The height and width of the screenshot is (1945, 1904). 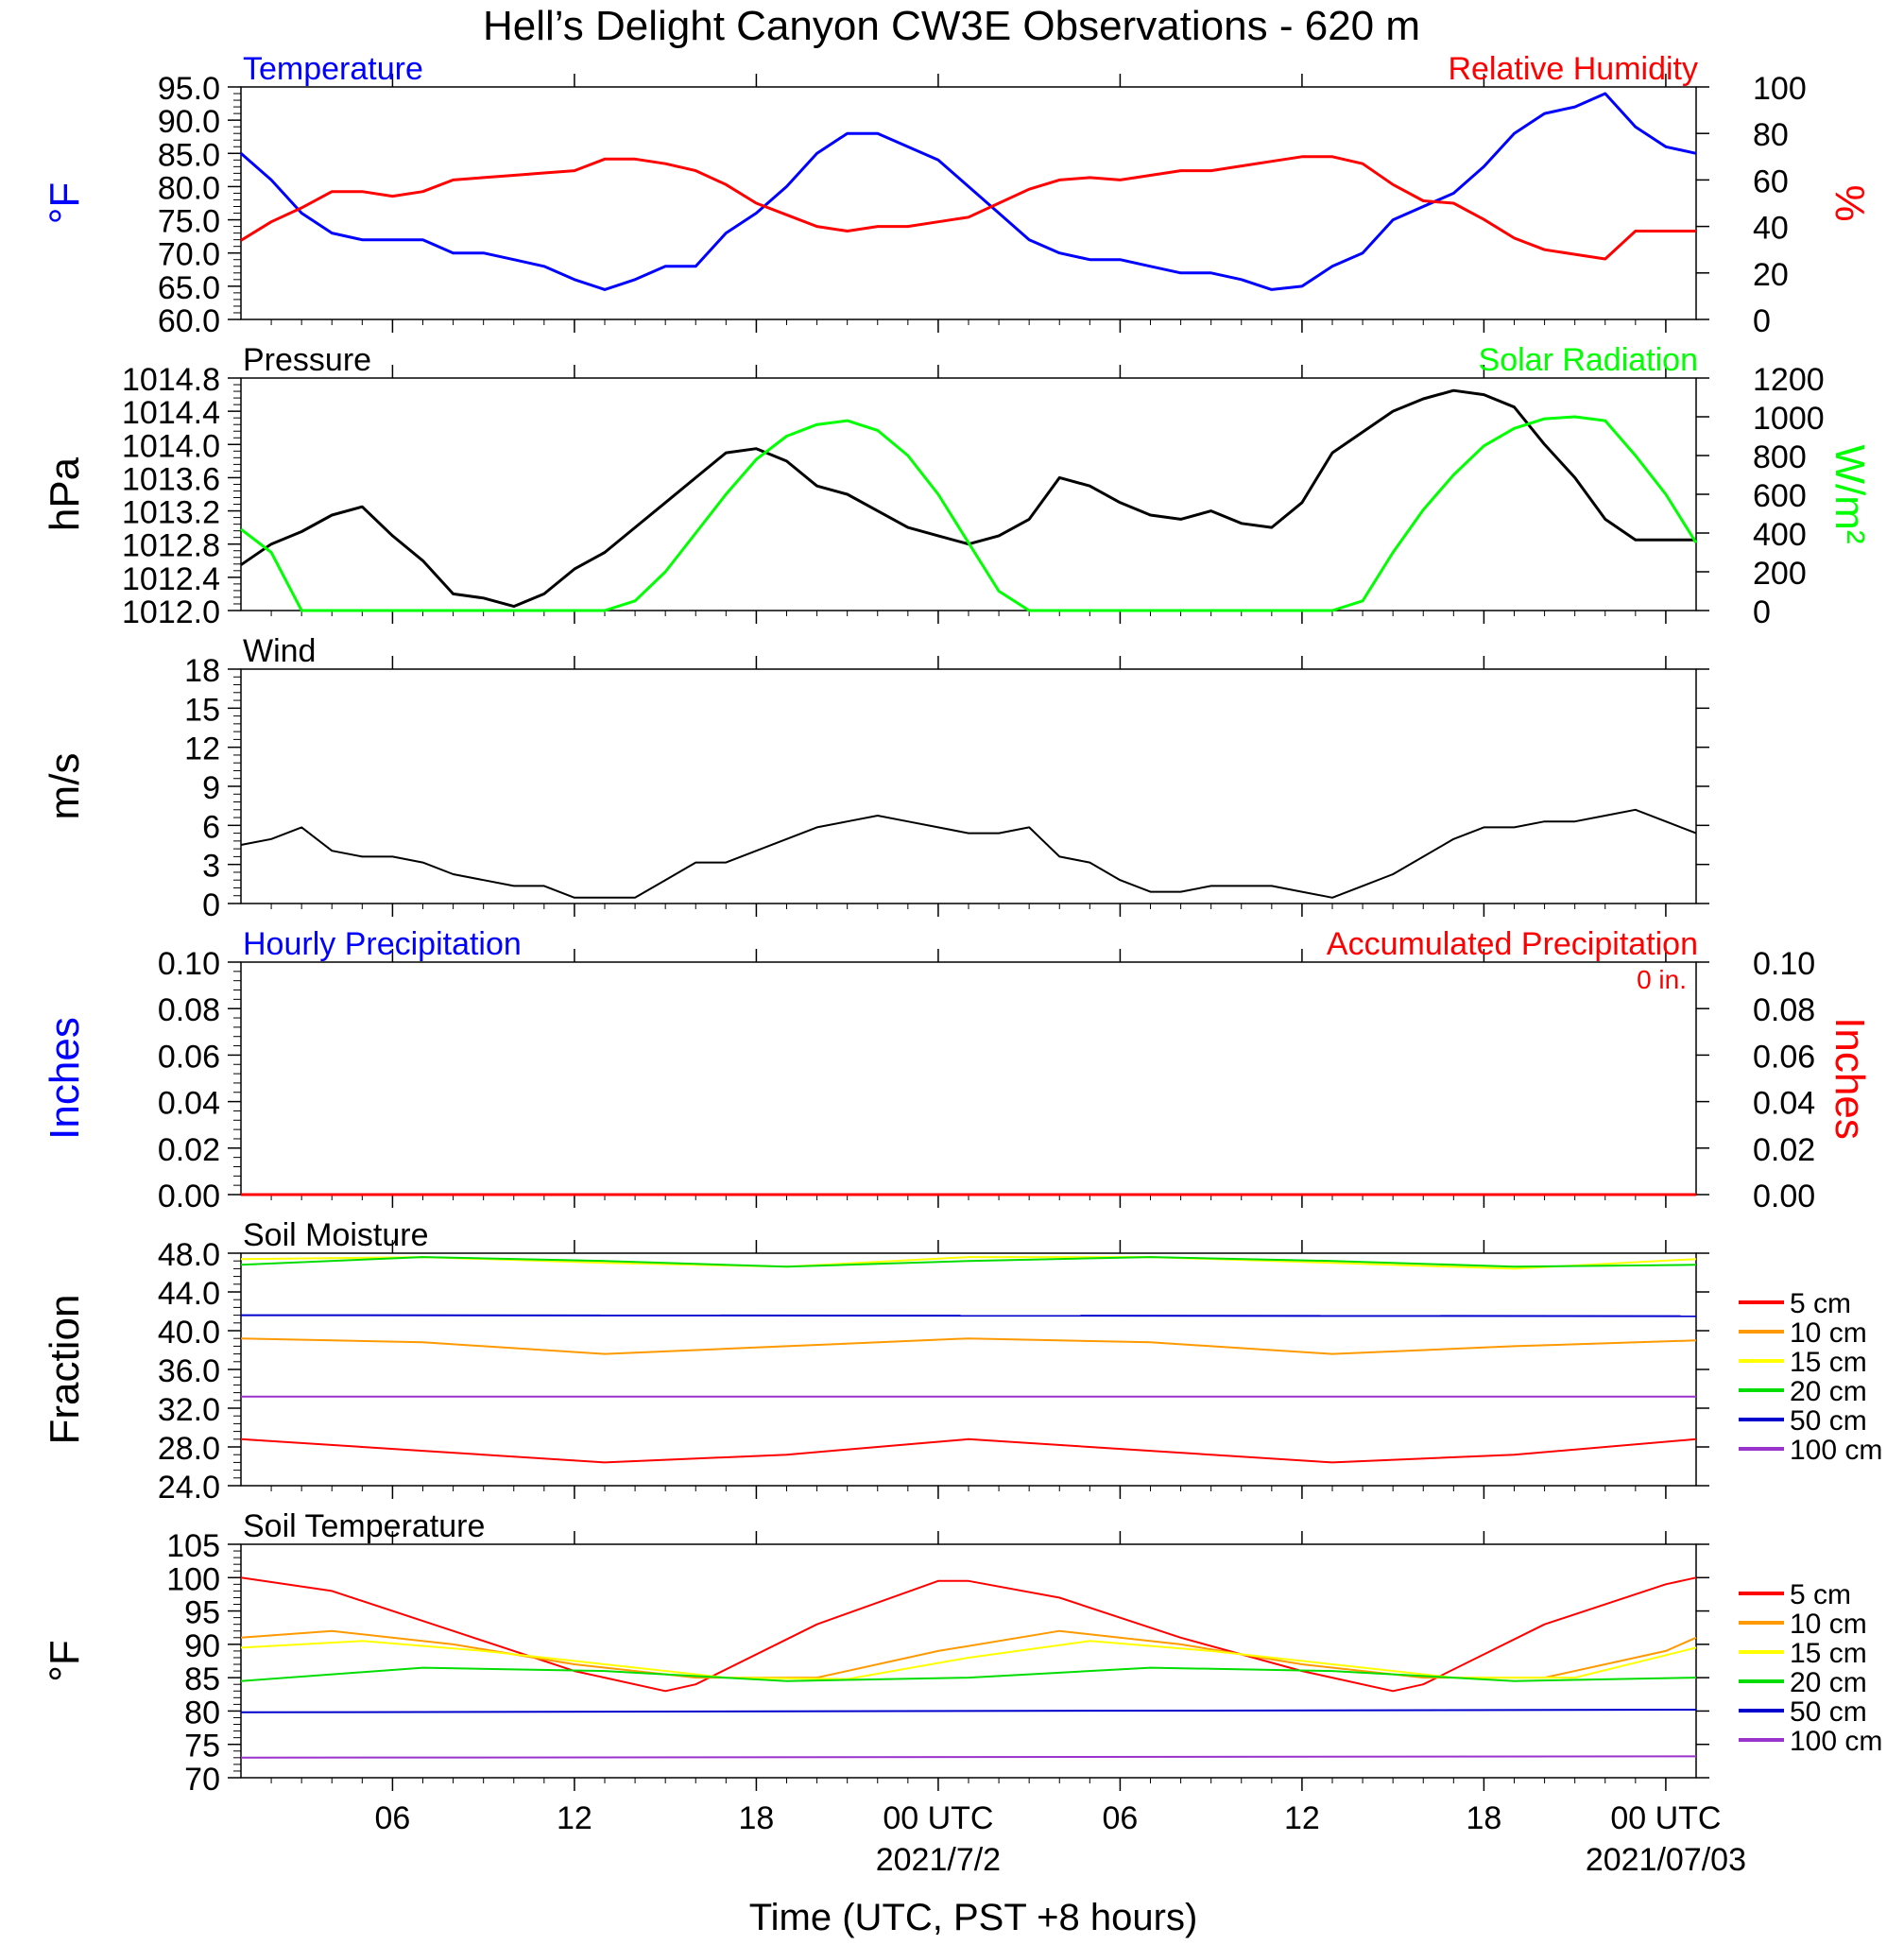 What do you see at coordinates (189, 1150) in the screenshot?
I see `y-tick-label-left: 0.02` at bounding box center [189, 1150].